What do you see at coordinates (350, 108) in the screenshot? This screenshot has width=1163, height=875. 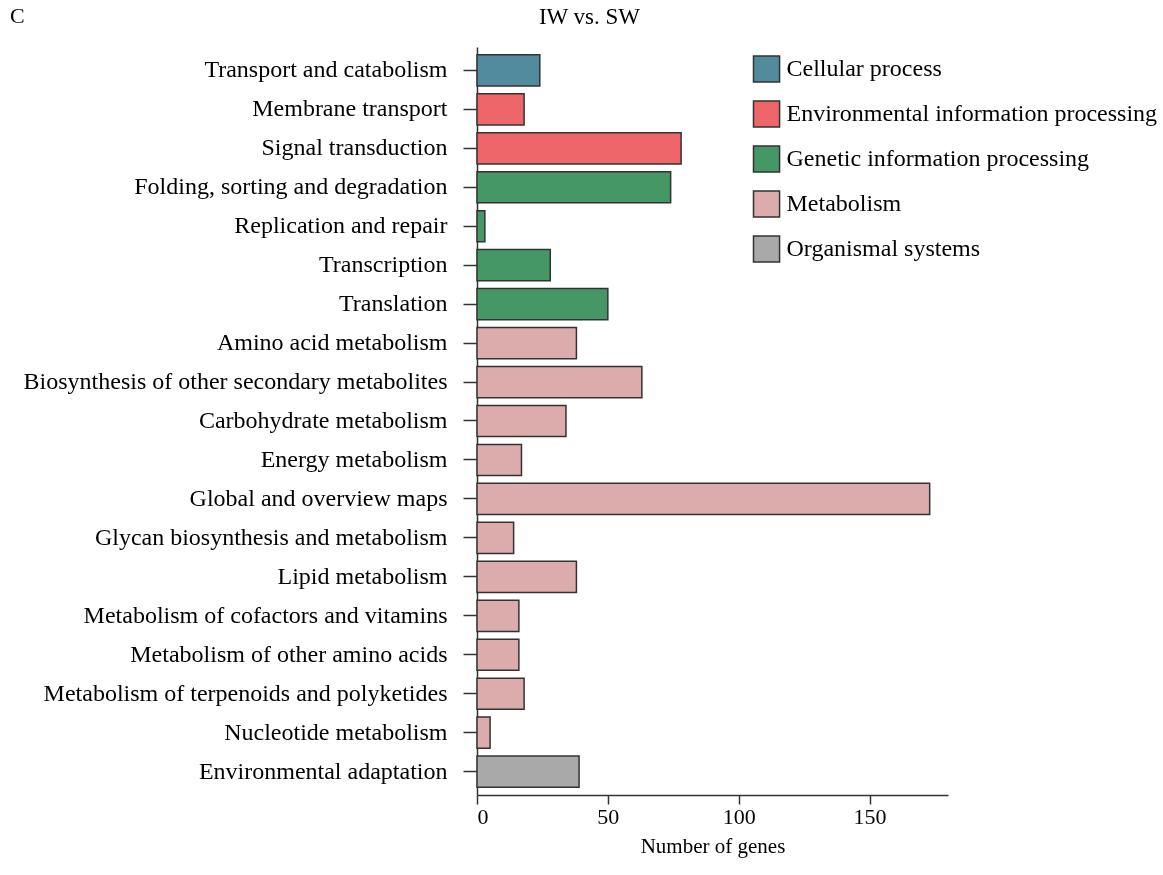 I see `y-tick-label: Membrane transport` at bounding box center [350, 108].